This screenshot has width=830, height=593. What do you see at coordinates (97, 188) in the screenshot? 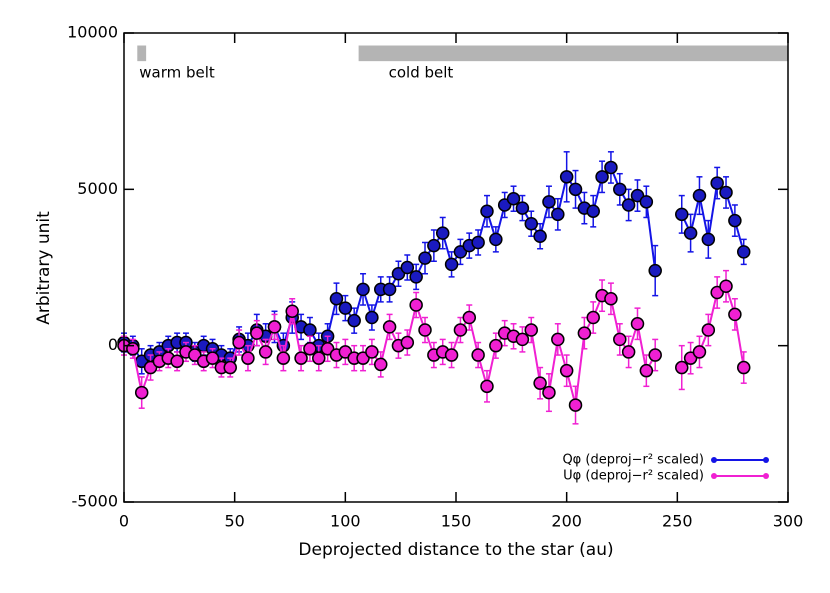
I see `y-tick-label: 5000` at bounding box center [97, 188].